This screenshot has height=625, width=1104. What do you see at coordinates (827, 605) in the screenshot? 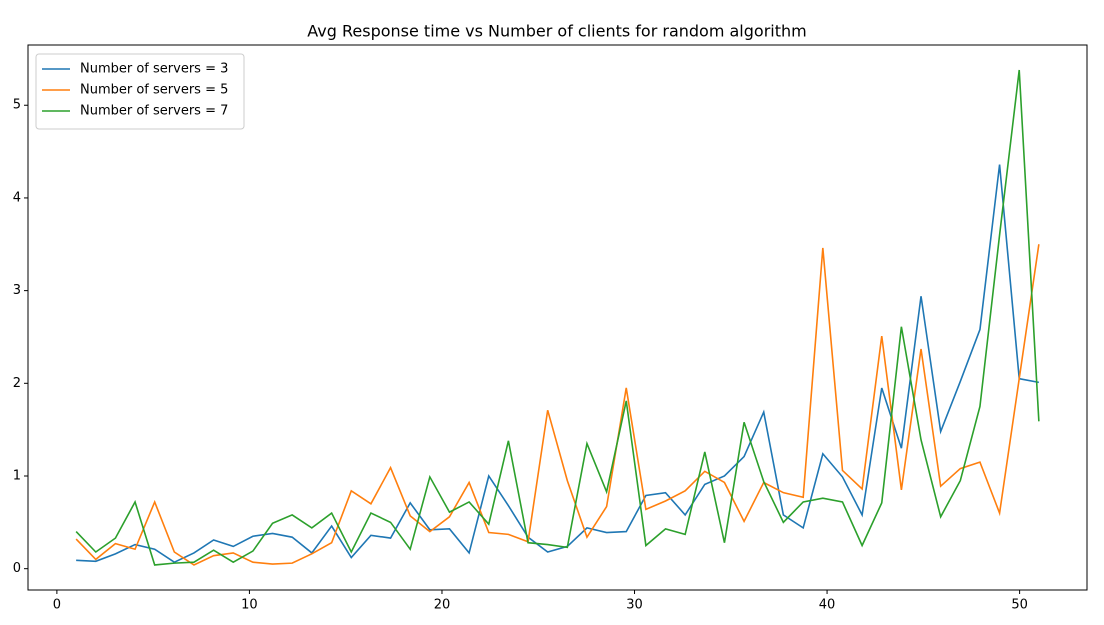
I see `x-tick-label: 40` at bounding box center [827, 605].